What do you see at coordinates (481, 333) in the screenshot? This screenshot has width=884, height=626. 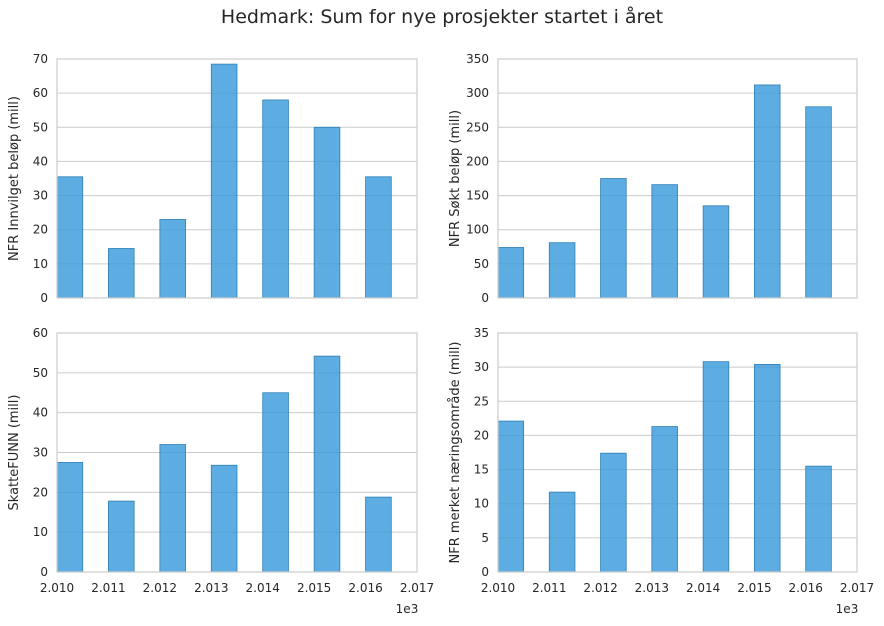 I see `y-tick-label: 35` at bounding box center [481, 333].